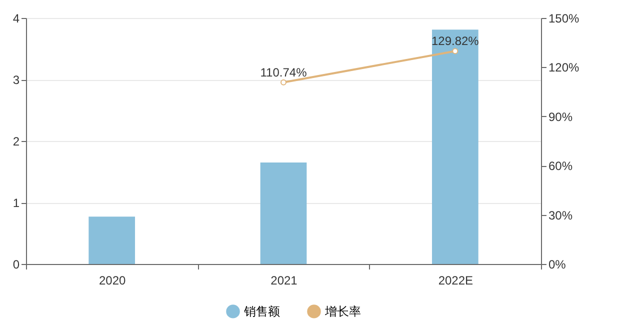 This screenshot has width=621, height=333. I want to click on data-label: 129.82%, so click(455, 41).